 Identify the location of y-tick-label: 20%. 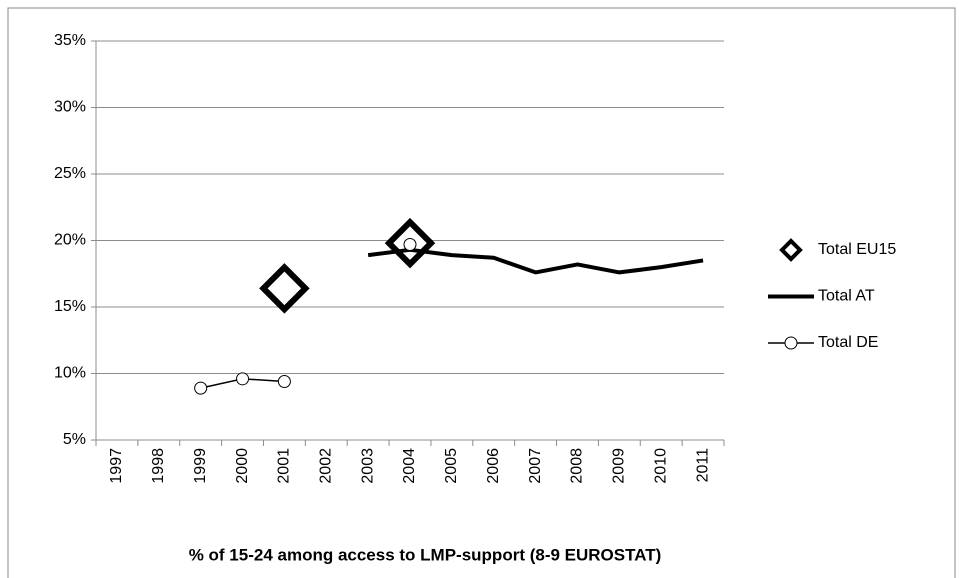
(70, 240).